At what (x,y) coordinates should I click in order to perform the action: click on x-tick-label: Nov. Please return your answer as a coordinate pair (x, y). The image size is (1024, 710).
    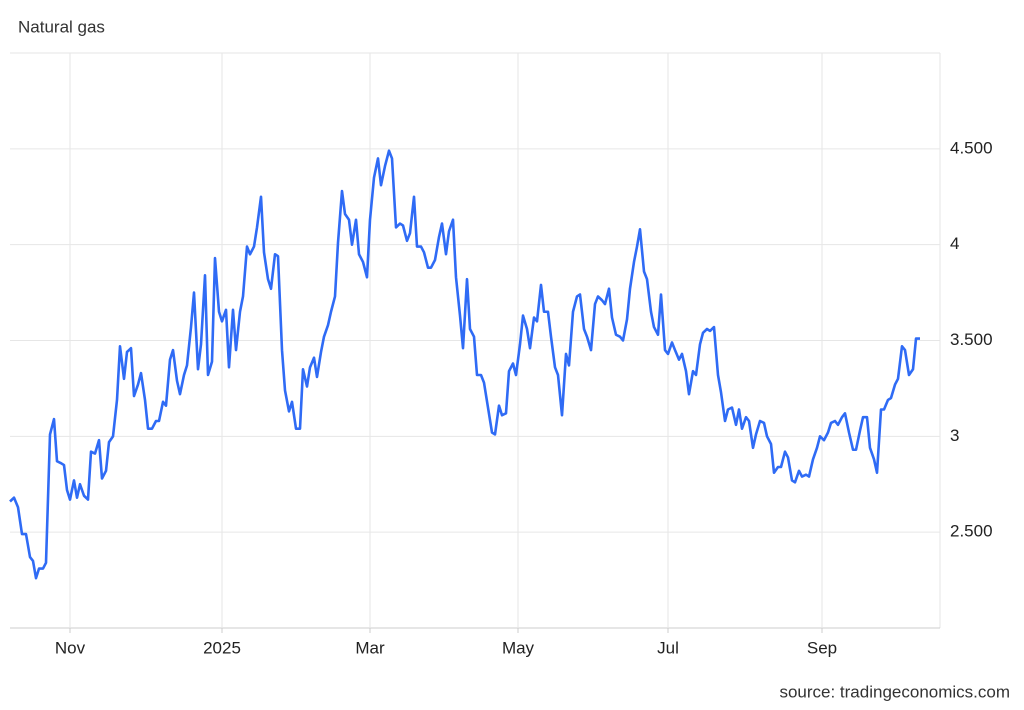
    Looking at the image, I should click on (70, 647).